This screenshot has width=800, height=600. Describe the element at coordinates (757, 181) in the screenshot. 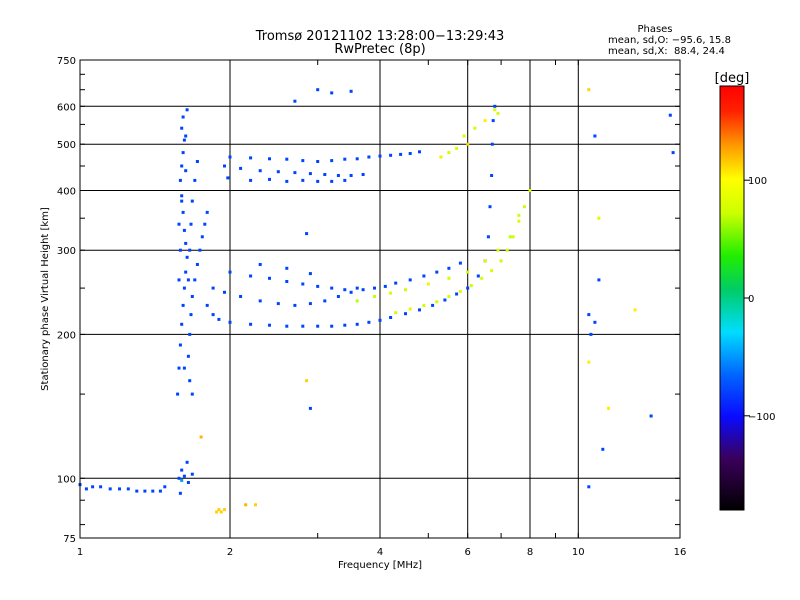

I see `colorbar-tick-label: 100` at that location.